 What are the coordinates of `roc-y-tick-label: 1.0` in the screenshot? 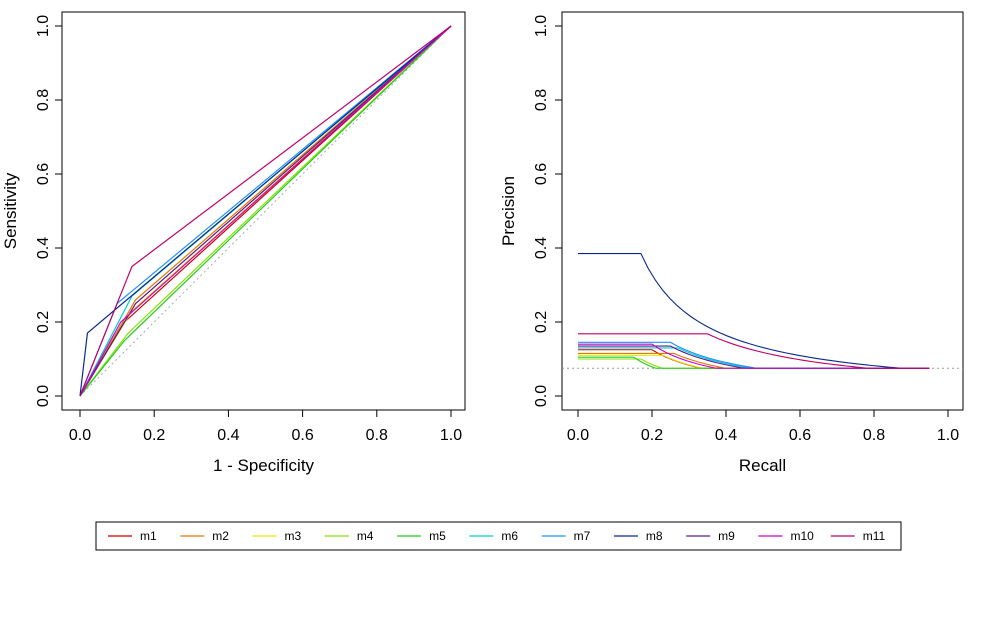 It's located at (43, 26).